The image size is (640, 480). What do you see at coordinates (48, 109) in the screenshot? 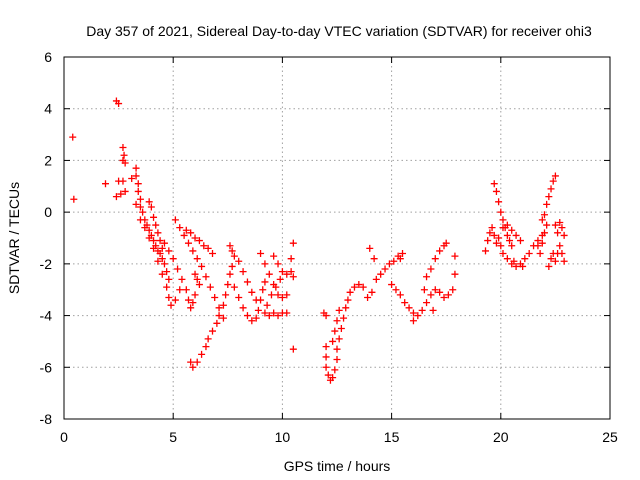
I see `y-tick-label: 4` at bounding box center [48, 109].